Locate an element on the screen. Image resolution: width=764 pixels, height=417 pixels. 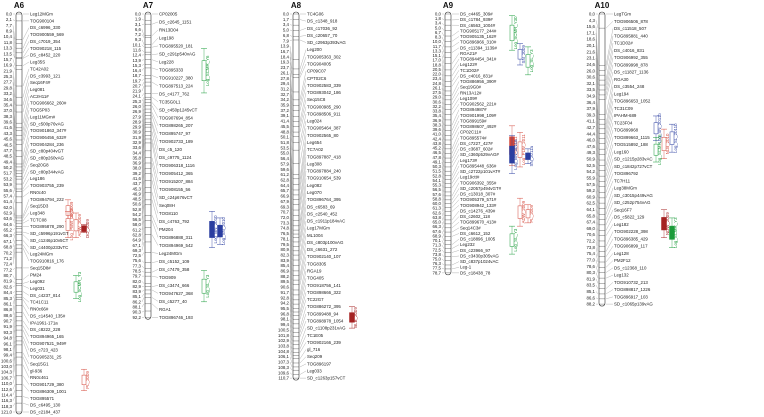
qtl-label: PN_2011 is located at coordinates (515, 145).